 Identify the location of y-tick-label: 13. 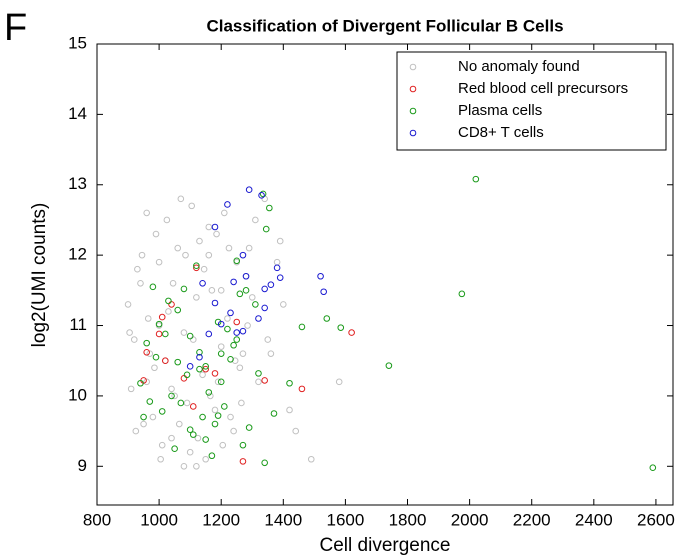
(77, 183).